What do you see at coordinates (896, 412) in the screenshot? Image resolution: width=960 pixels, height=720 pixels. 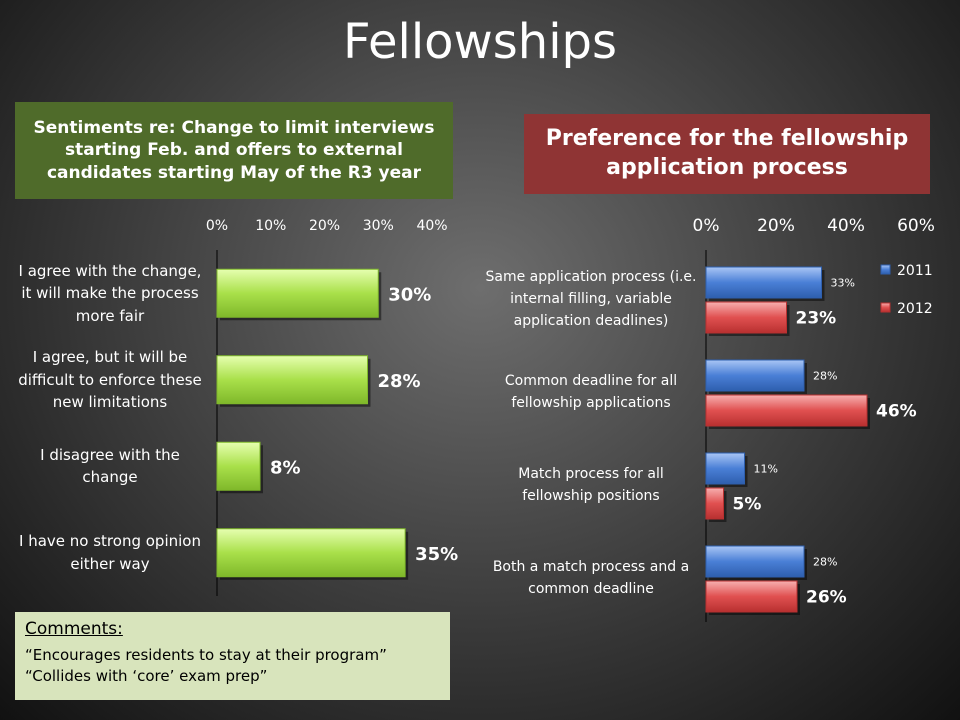 I see `right-data-label: 46%` at bounding box center [896, 412].